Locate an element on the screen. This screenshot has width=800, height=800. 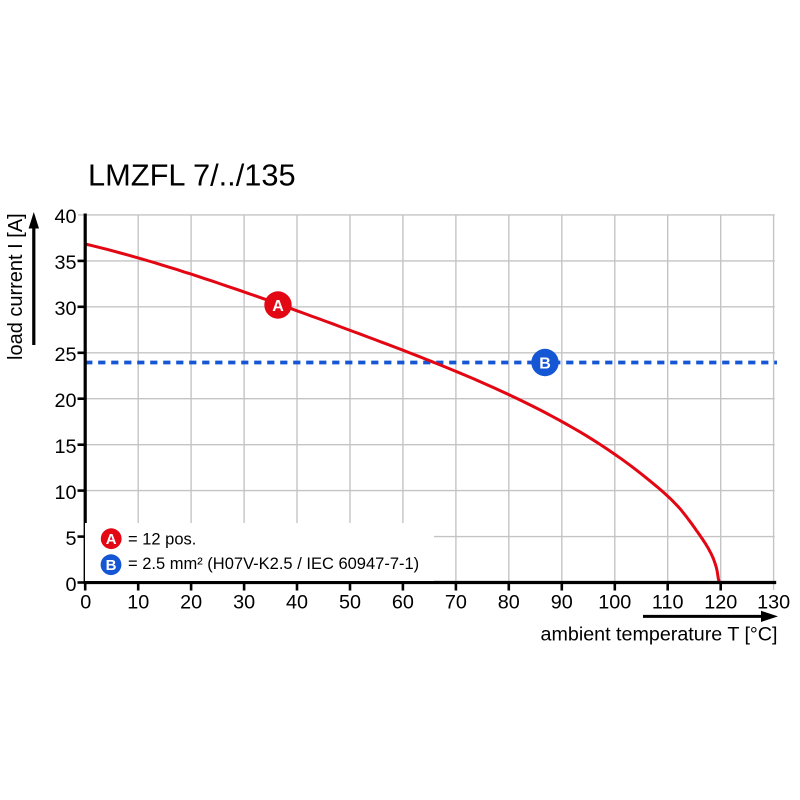
svg-text: 100 is located at coordinates (614, 603).